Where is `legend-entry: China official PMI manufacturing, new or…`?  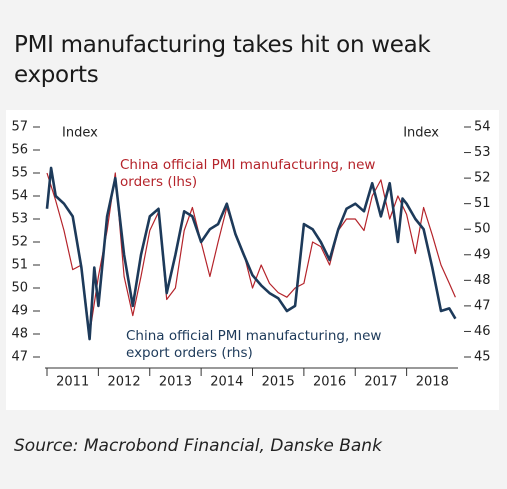
legend-entry: China official PMI manufacturing, new or… is located at coordinates (248, 173).